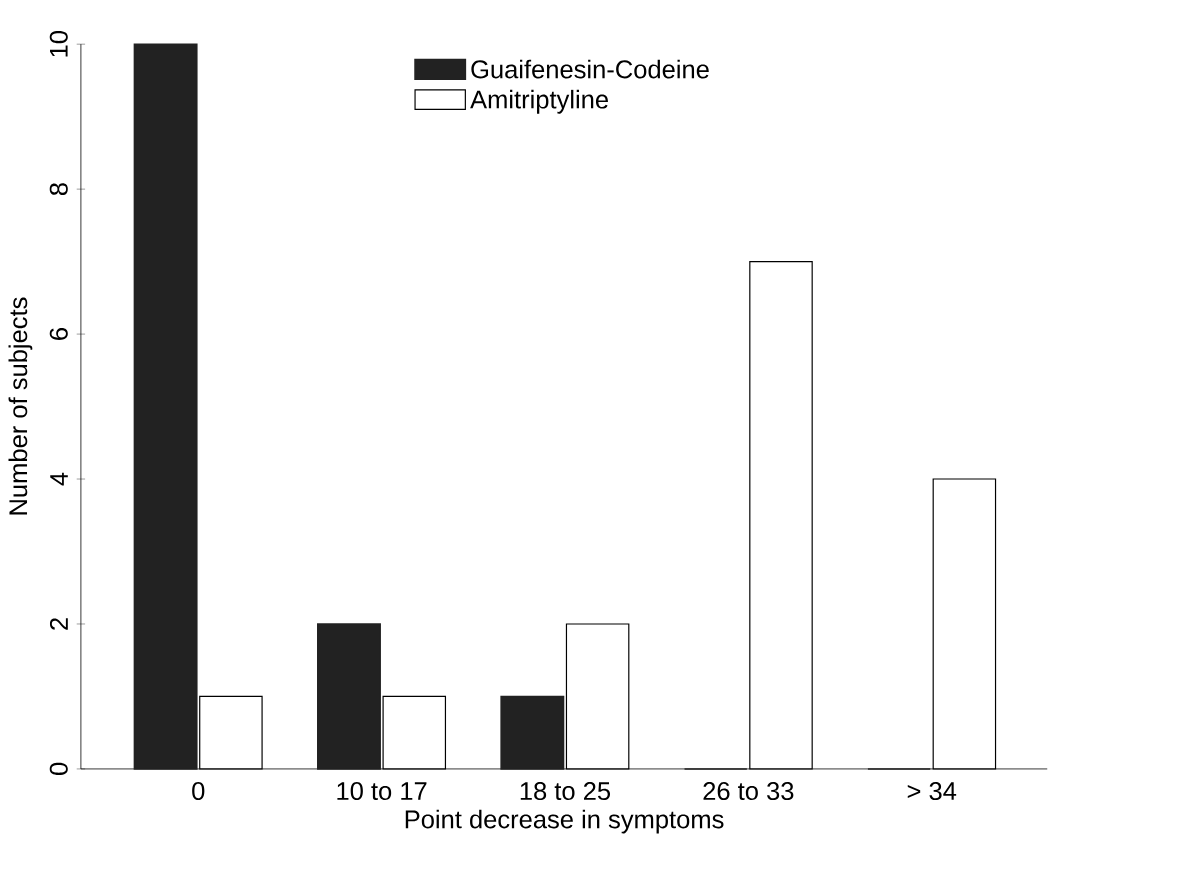  What do you see at coordinates (932, 791) in the screenshot?
I see `x-tick-label: > 34` at bounding box center [932, 791].